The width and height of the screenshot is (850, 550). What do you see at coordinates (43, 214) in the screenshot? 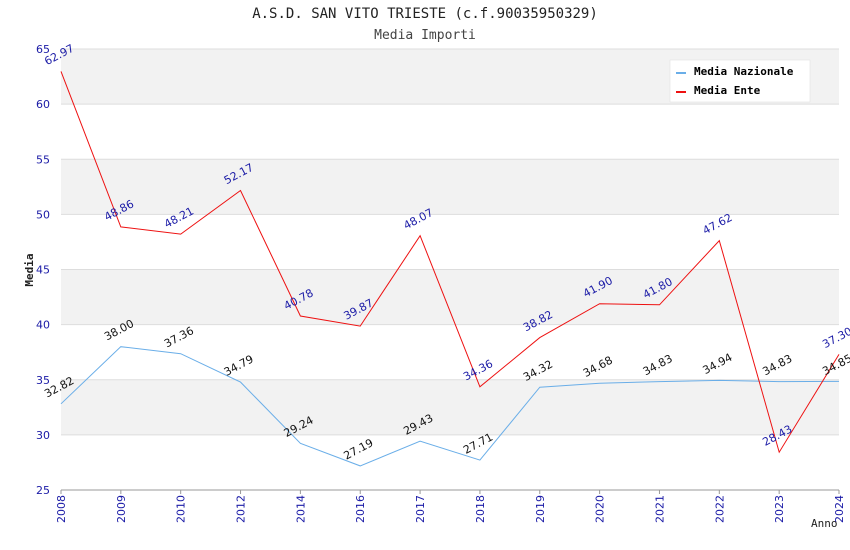
I see `y-tick-label: 50` at bounding box center [43, 214].